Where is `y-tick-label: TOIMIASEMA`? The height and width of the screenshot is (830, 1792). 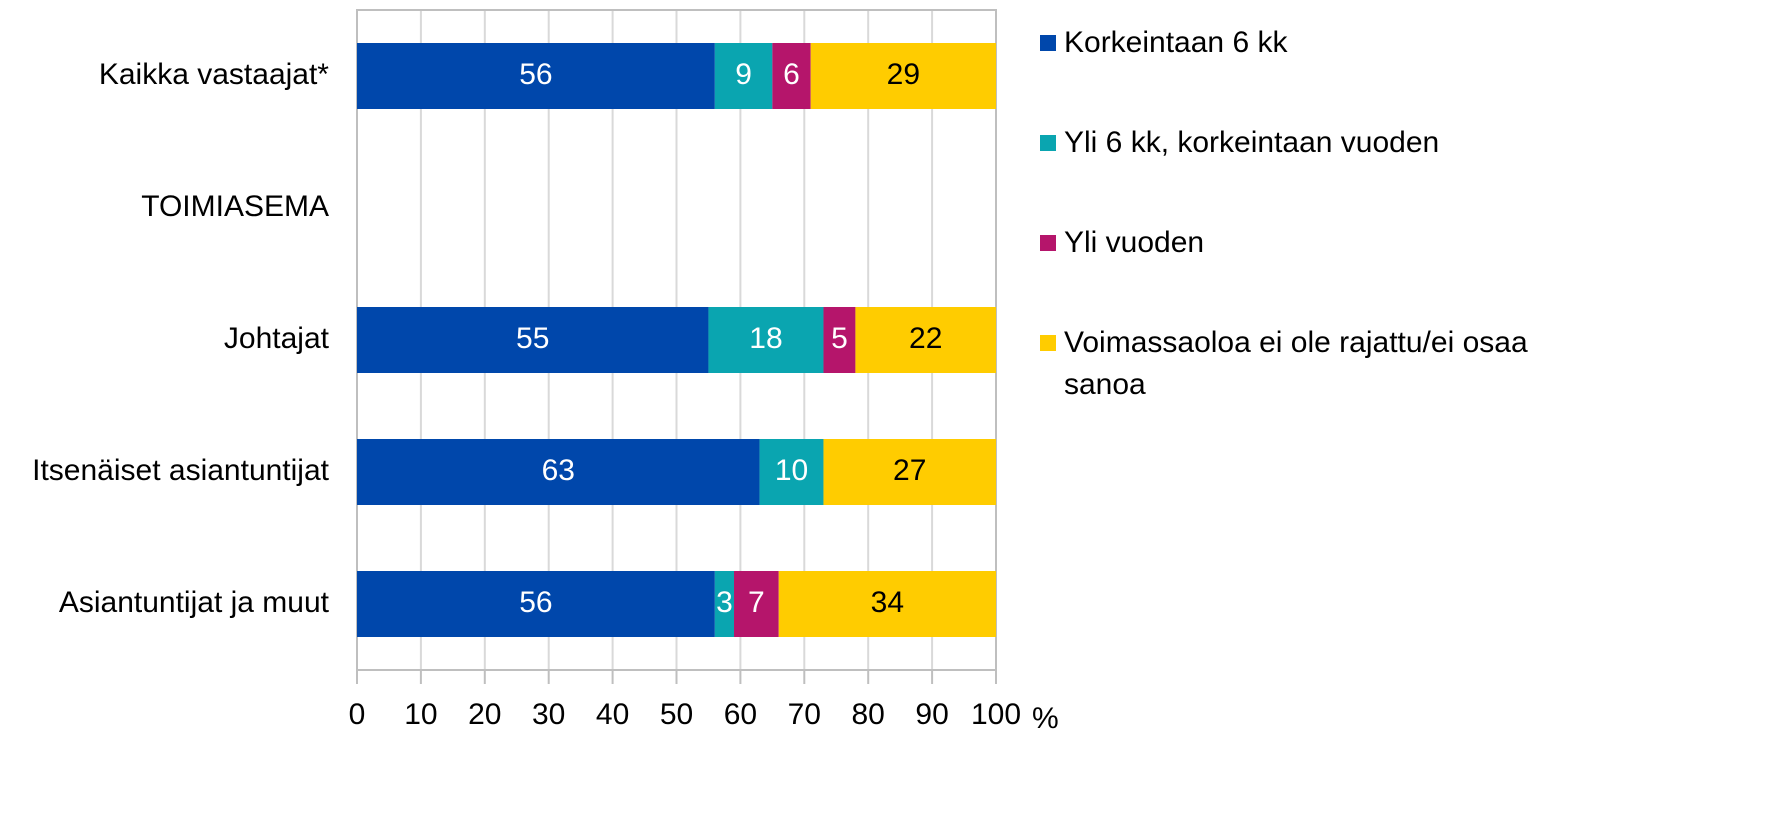
y-tick-label: TOIMIASEMA is located at coordinates (235, 206).